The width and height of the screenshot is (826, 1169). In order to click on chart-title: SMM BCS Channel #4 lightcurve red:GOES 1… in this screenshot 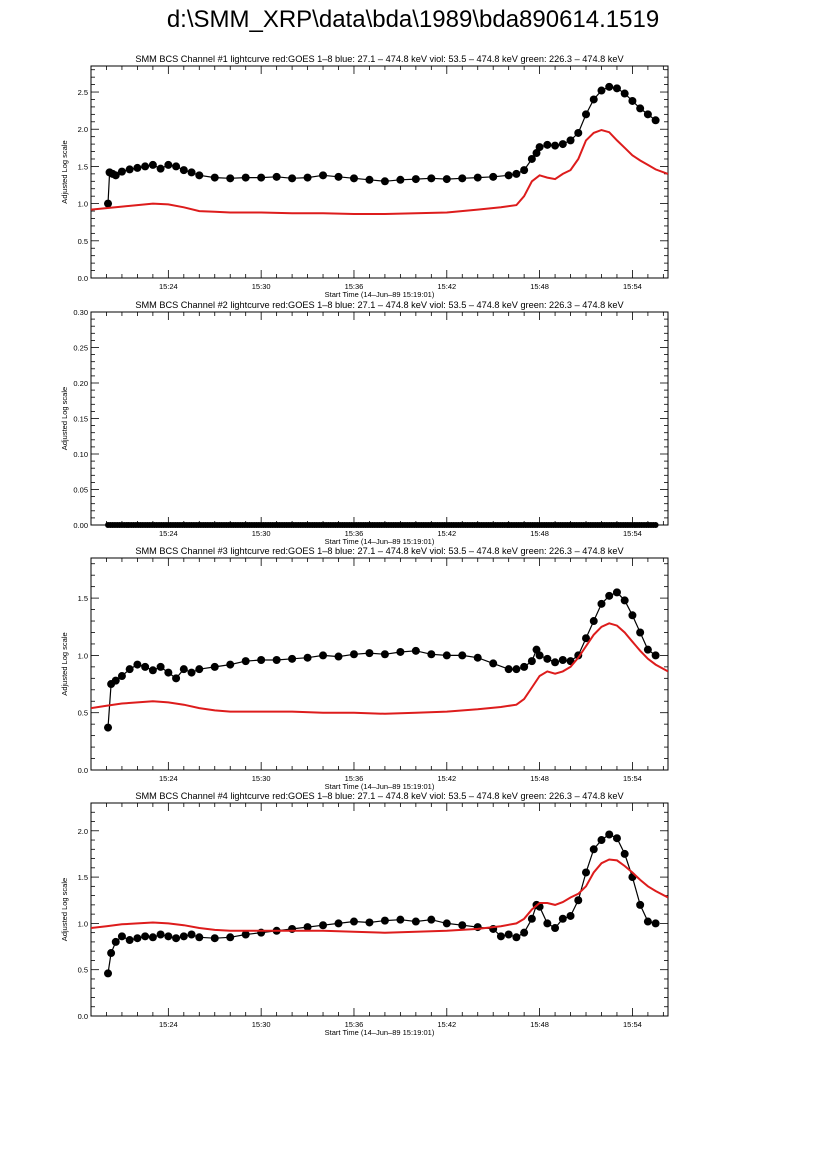, I will do `click(379, 796)`.